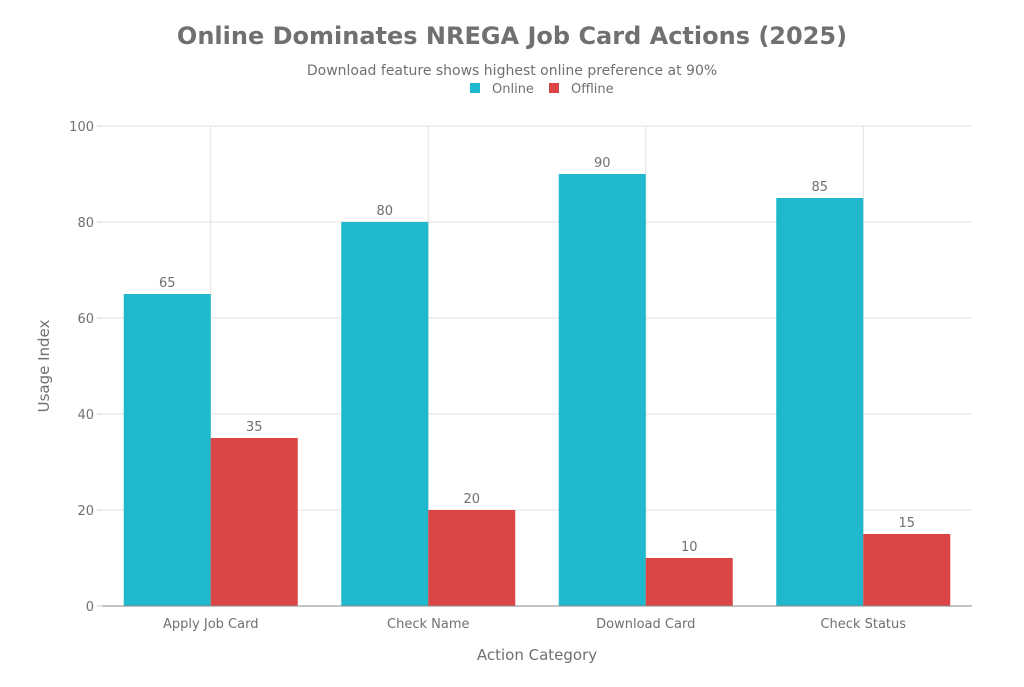 Image resolution: width=1024 pixels, height=687 pixels. I want to click on x-tick-label: Check Status, so click(863, 624).